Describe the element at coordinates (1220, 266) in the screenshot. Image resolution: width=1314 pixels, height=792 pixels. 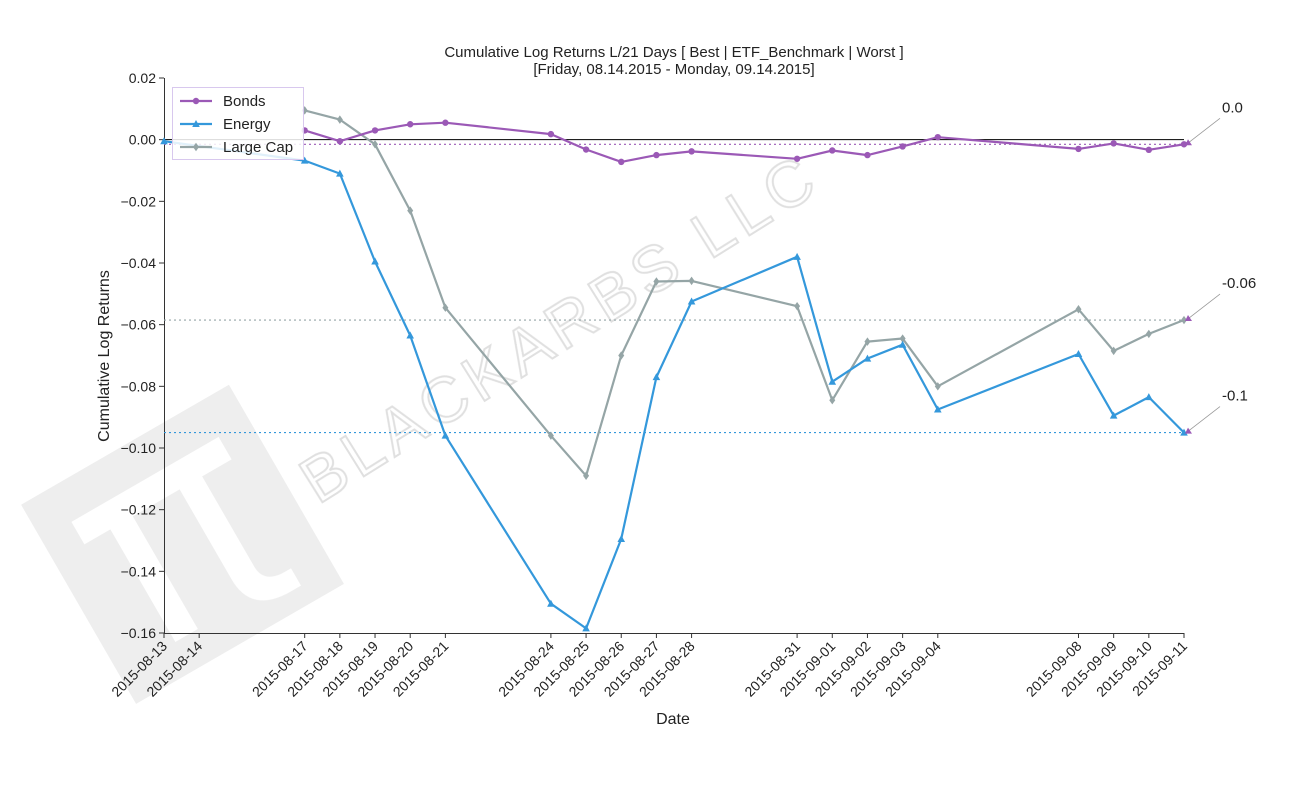
I see `annotations: 0.0 -0.06 -0.1` at that location.